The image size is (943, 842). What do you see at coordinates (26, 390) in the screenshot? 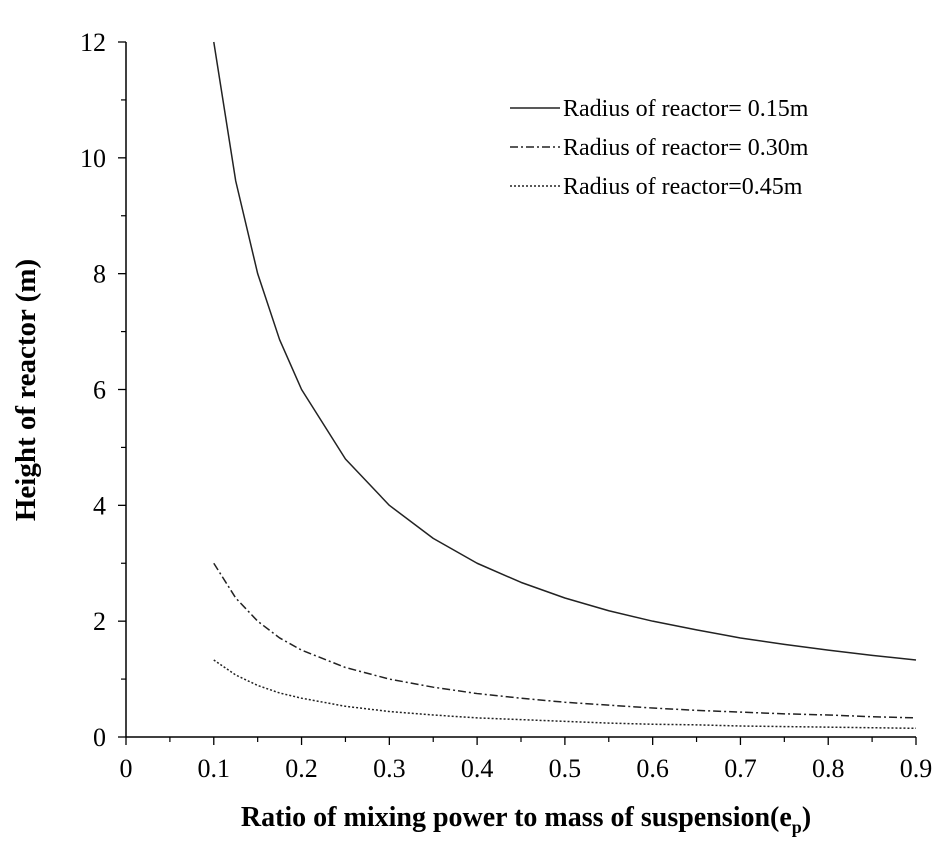
I see `y-axis-title: Height of reactor (m)` at bounding box center [26, 390].